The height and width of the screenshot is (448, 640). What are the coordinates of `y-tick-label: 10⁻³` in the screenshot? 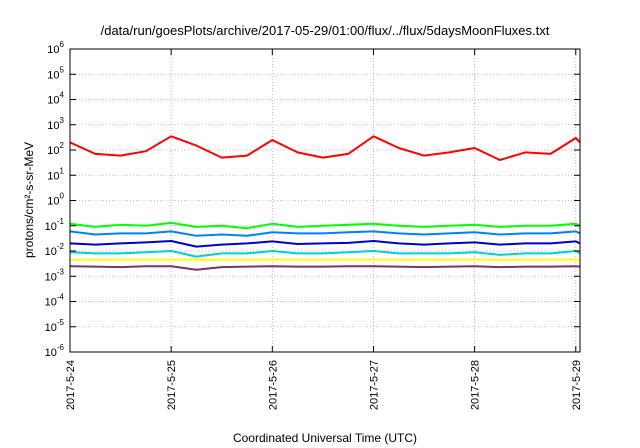 It's located at (55, 275).